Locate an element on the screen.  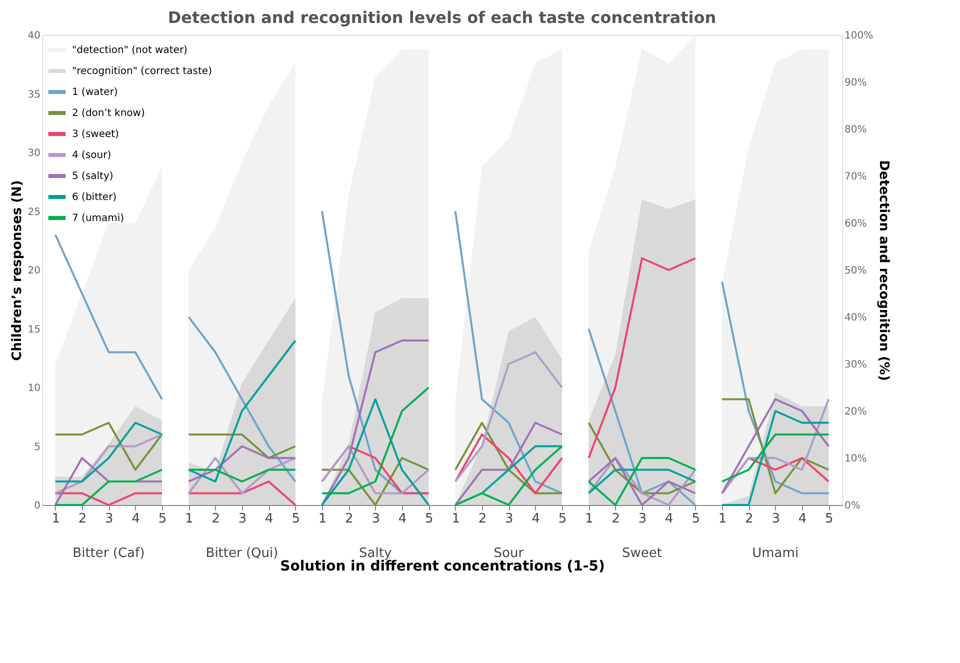
legend-label: 2 (don’t know) is located at coordinates (108, 113).